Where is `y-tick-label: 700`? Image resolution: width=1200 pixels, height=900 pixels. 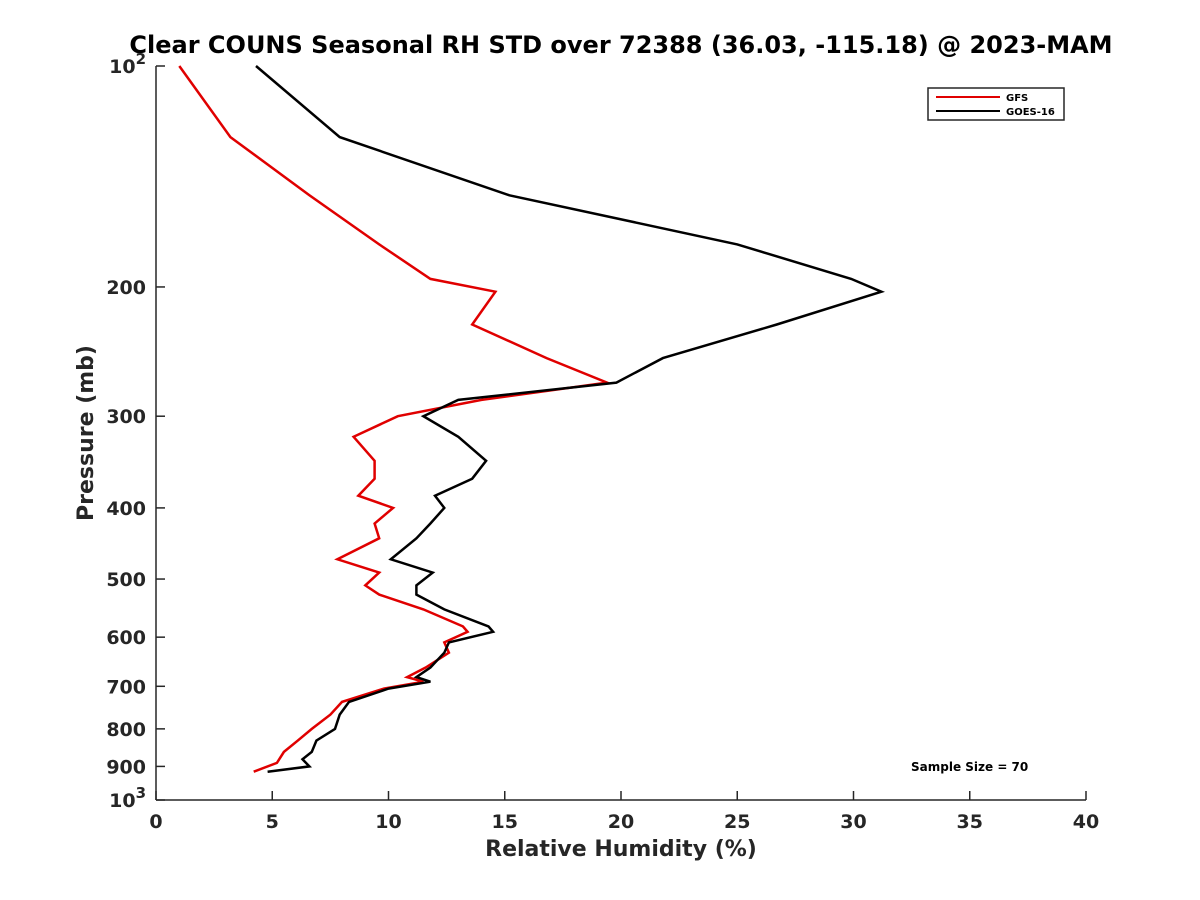 y-tick-label: 700 is located at coordinates (126, 687).